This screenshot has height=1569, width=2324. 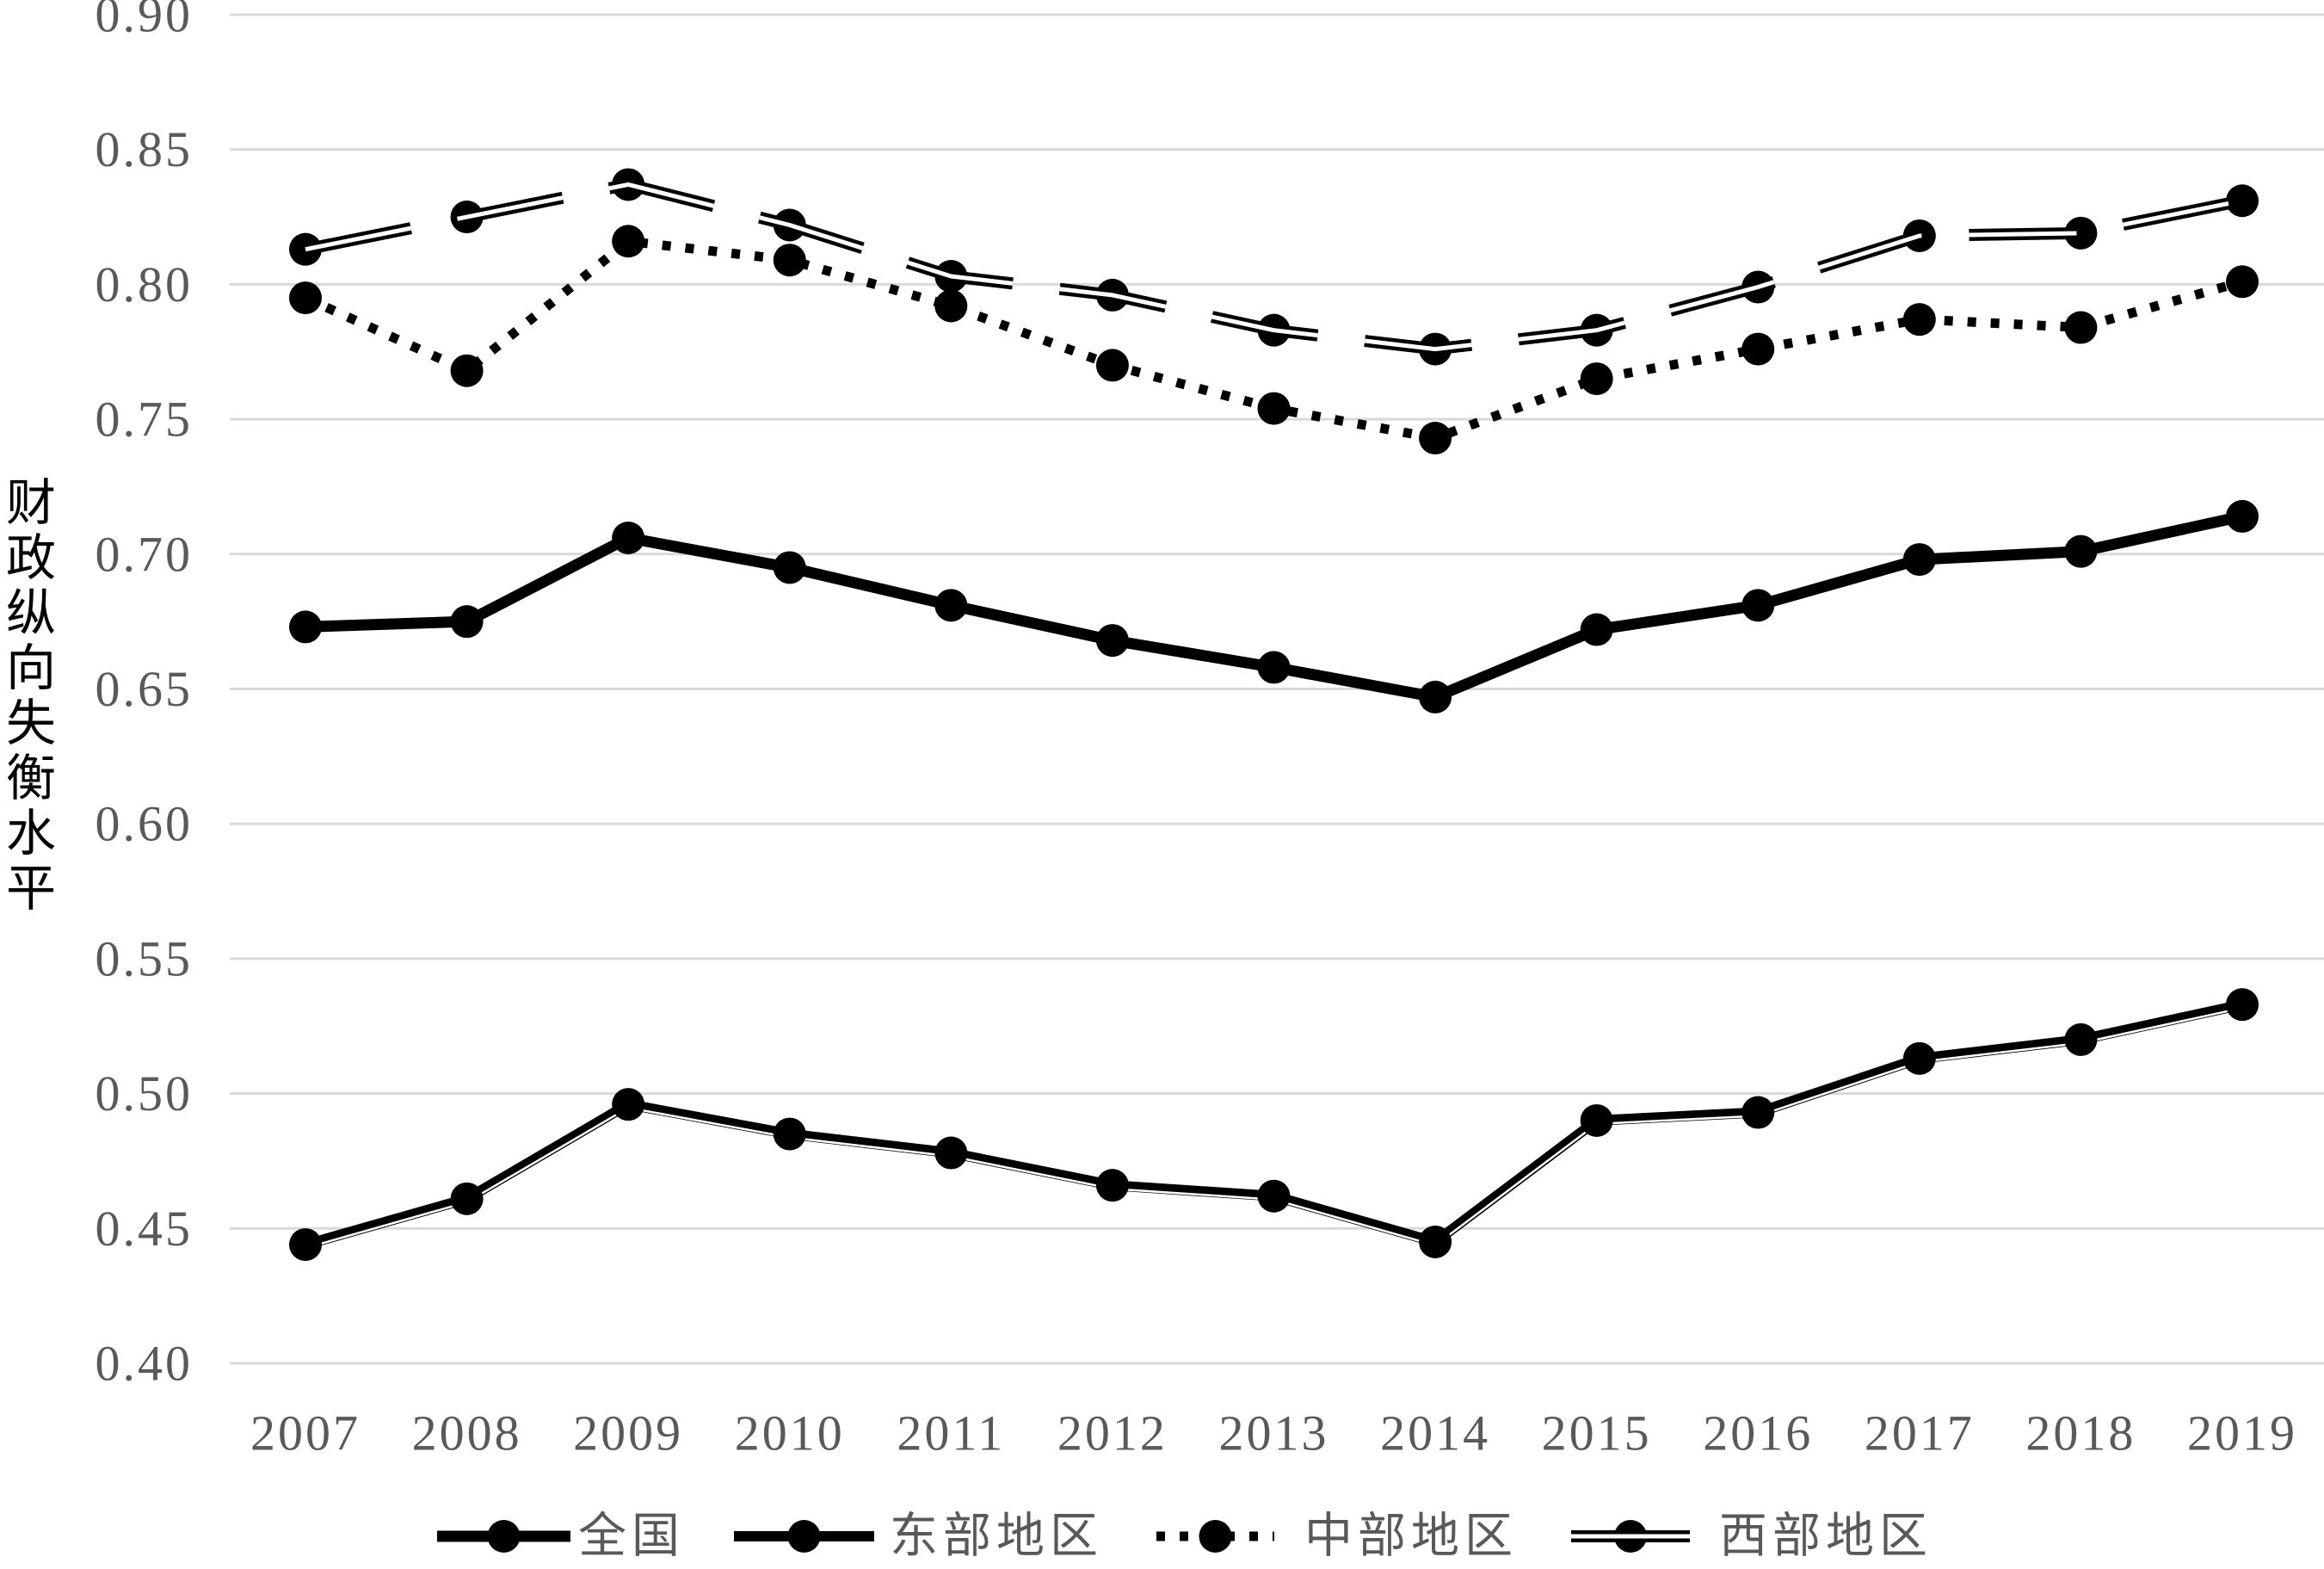 I want to click on data-point-central-2009, so click(x=628, y=241).